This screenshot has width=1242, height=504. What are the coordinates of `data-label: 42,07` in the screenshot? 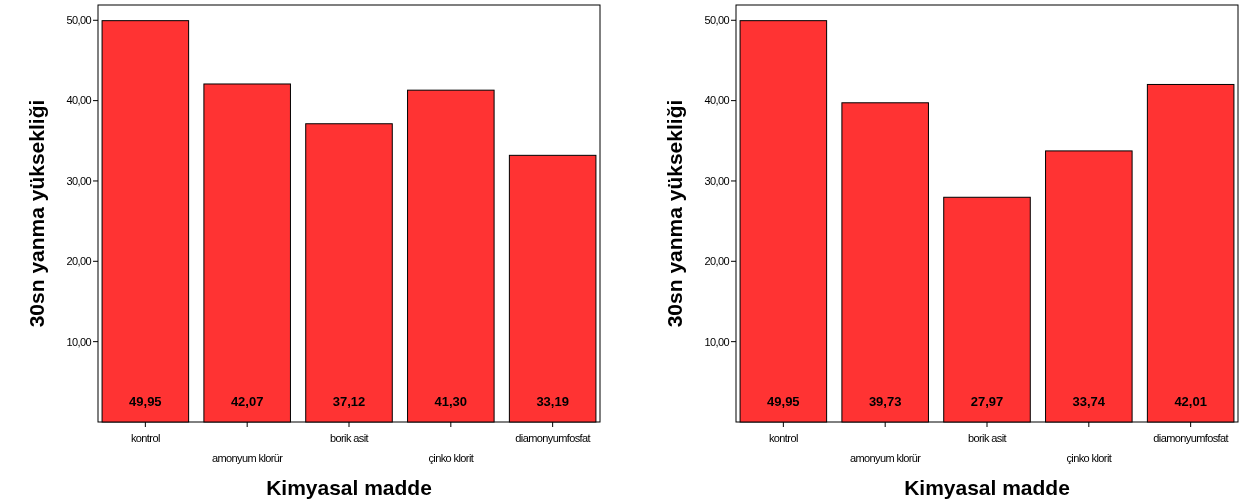 It's located at (247, 401).